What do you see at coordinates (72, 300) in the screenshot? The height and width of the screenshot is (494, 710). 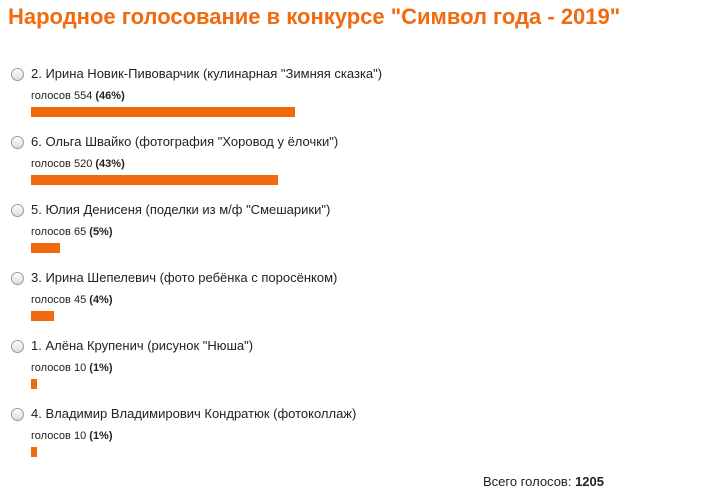 I see `vote-count: голосов 45 (4%)` at bounding box center [72, 300].